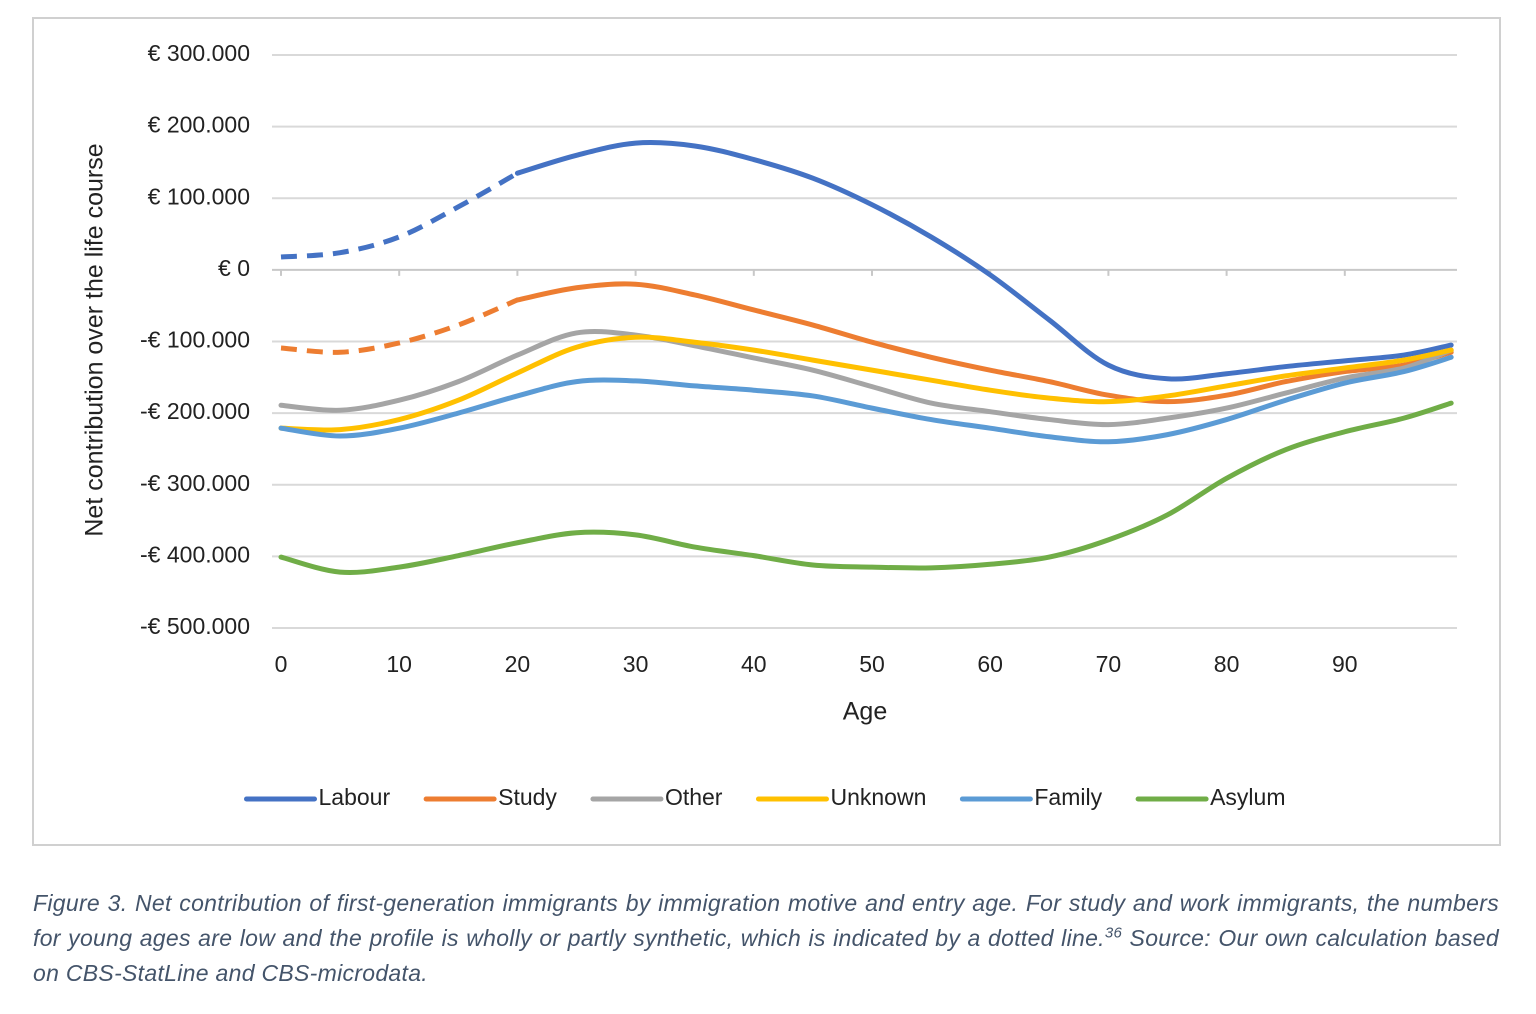 This screenshot has width=1536, height=1014. What do you see at coordinates (865, 712) in the screenshot?
I see `x-axis-title: Age` at bounding box center [865, 712].